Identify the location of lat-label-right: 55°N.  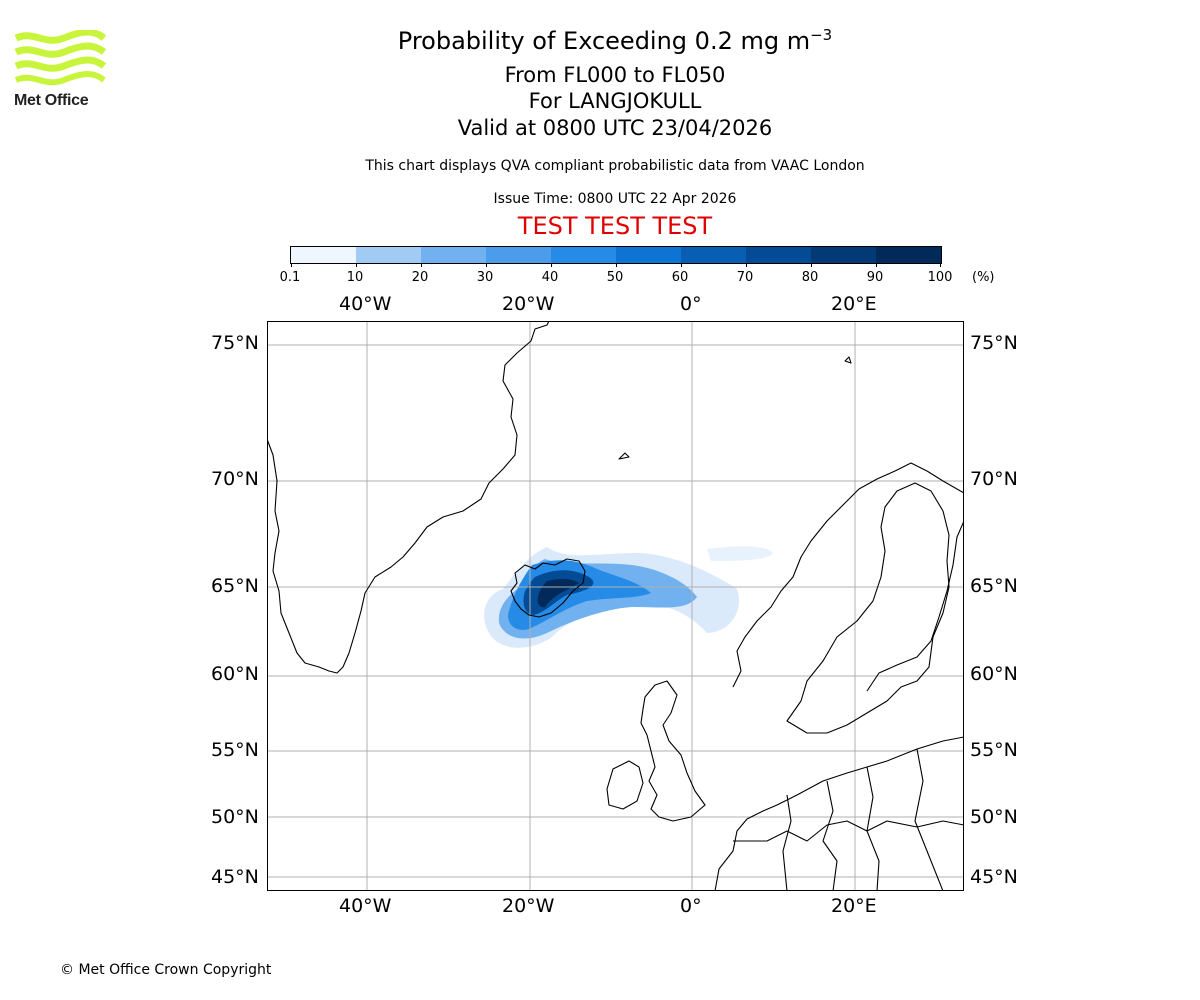
(994, 750).